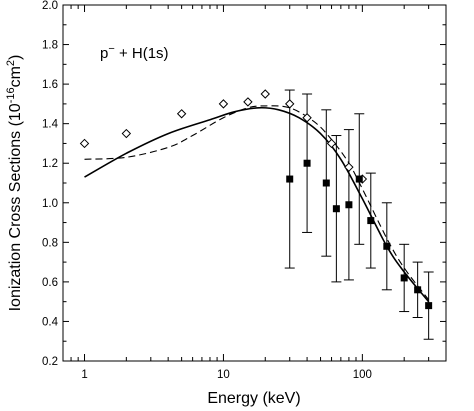 This screenshot has height=411, width=474. Describe the element at coordinates (223, 375) in the screenshot. I see `x-tick-label: 10` at that location.